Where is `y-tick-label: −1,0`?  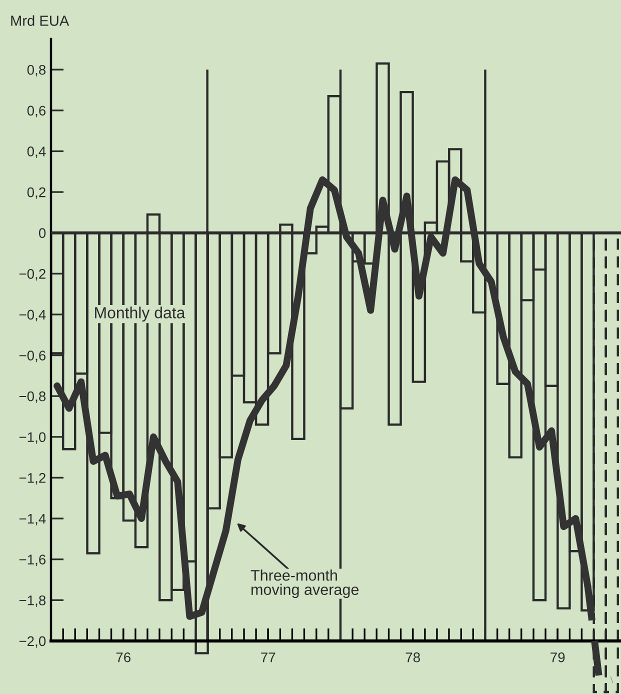 y-tick-label: −1,0 is located at coordinates (32, 438).